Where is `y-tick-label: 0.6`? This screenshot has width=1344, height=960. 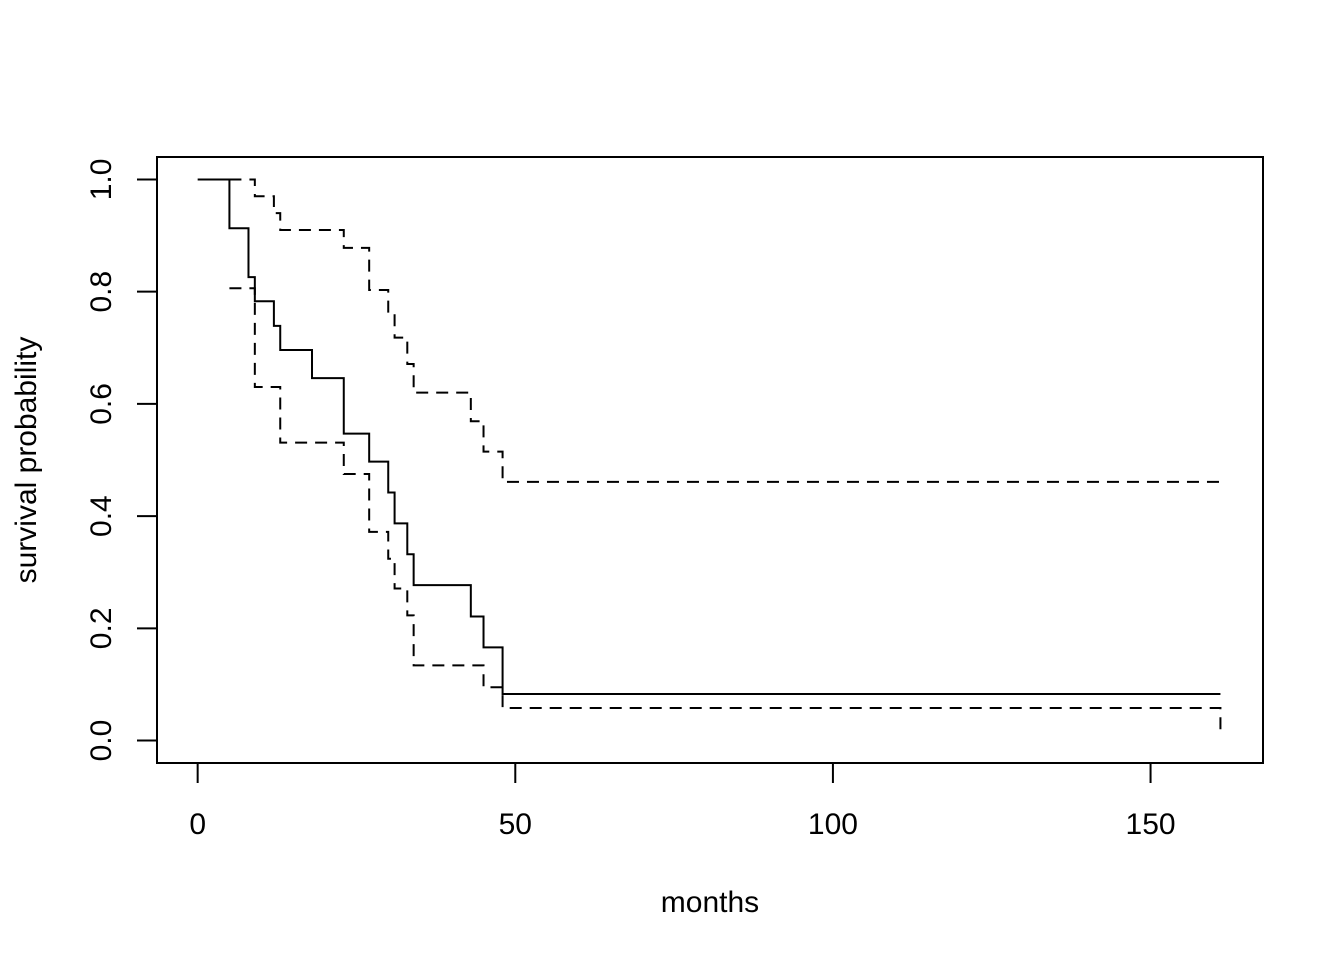 y-tick-label: 0.6 is located at coordinates (101, 404).